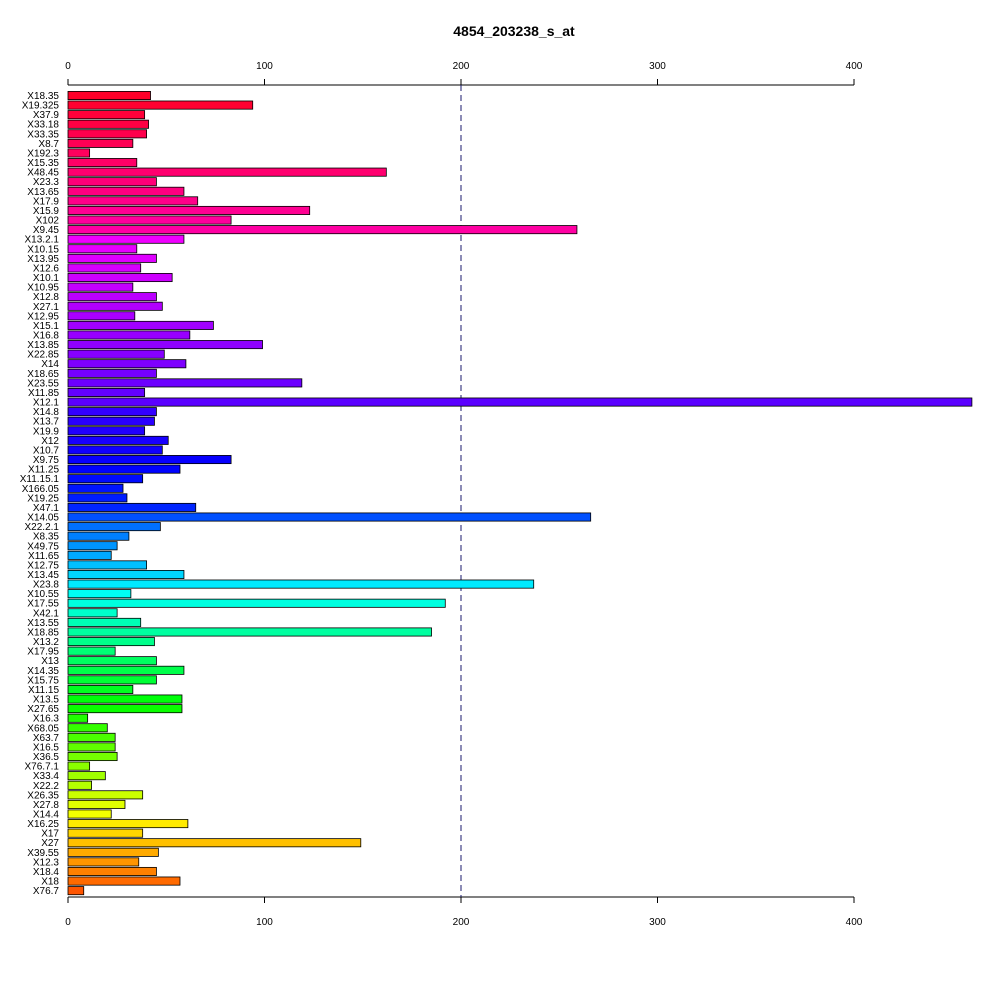  I want to click on category-label: X16.5, so click(46, 747).